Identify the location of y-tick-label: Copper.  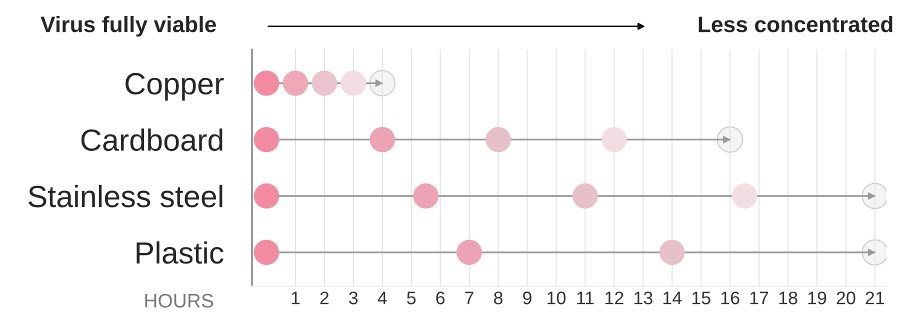
(175, 86).